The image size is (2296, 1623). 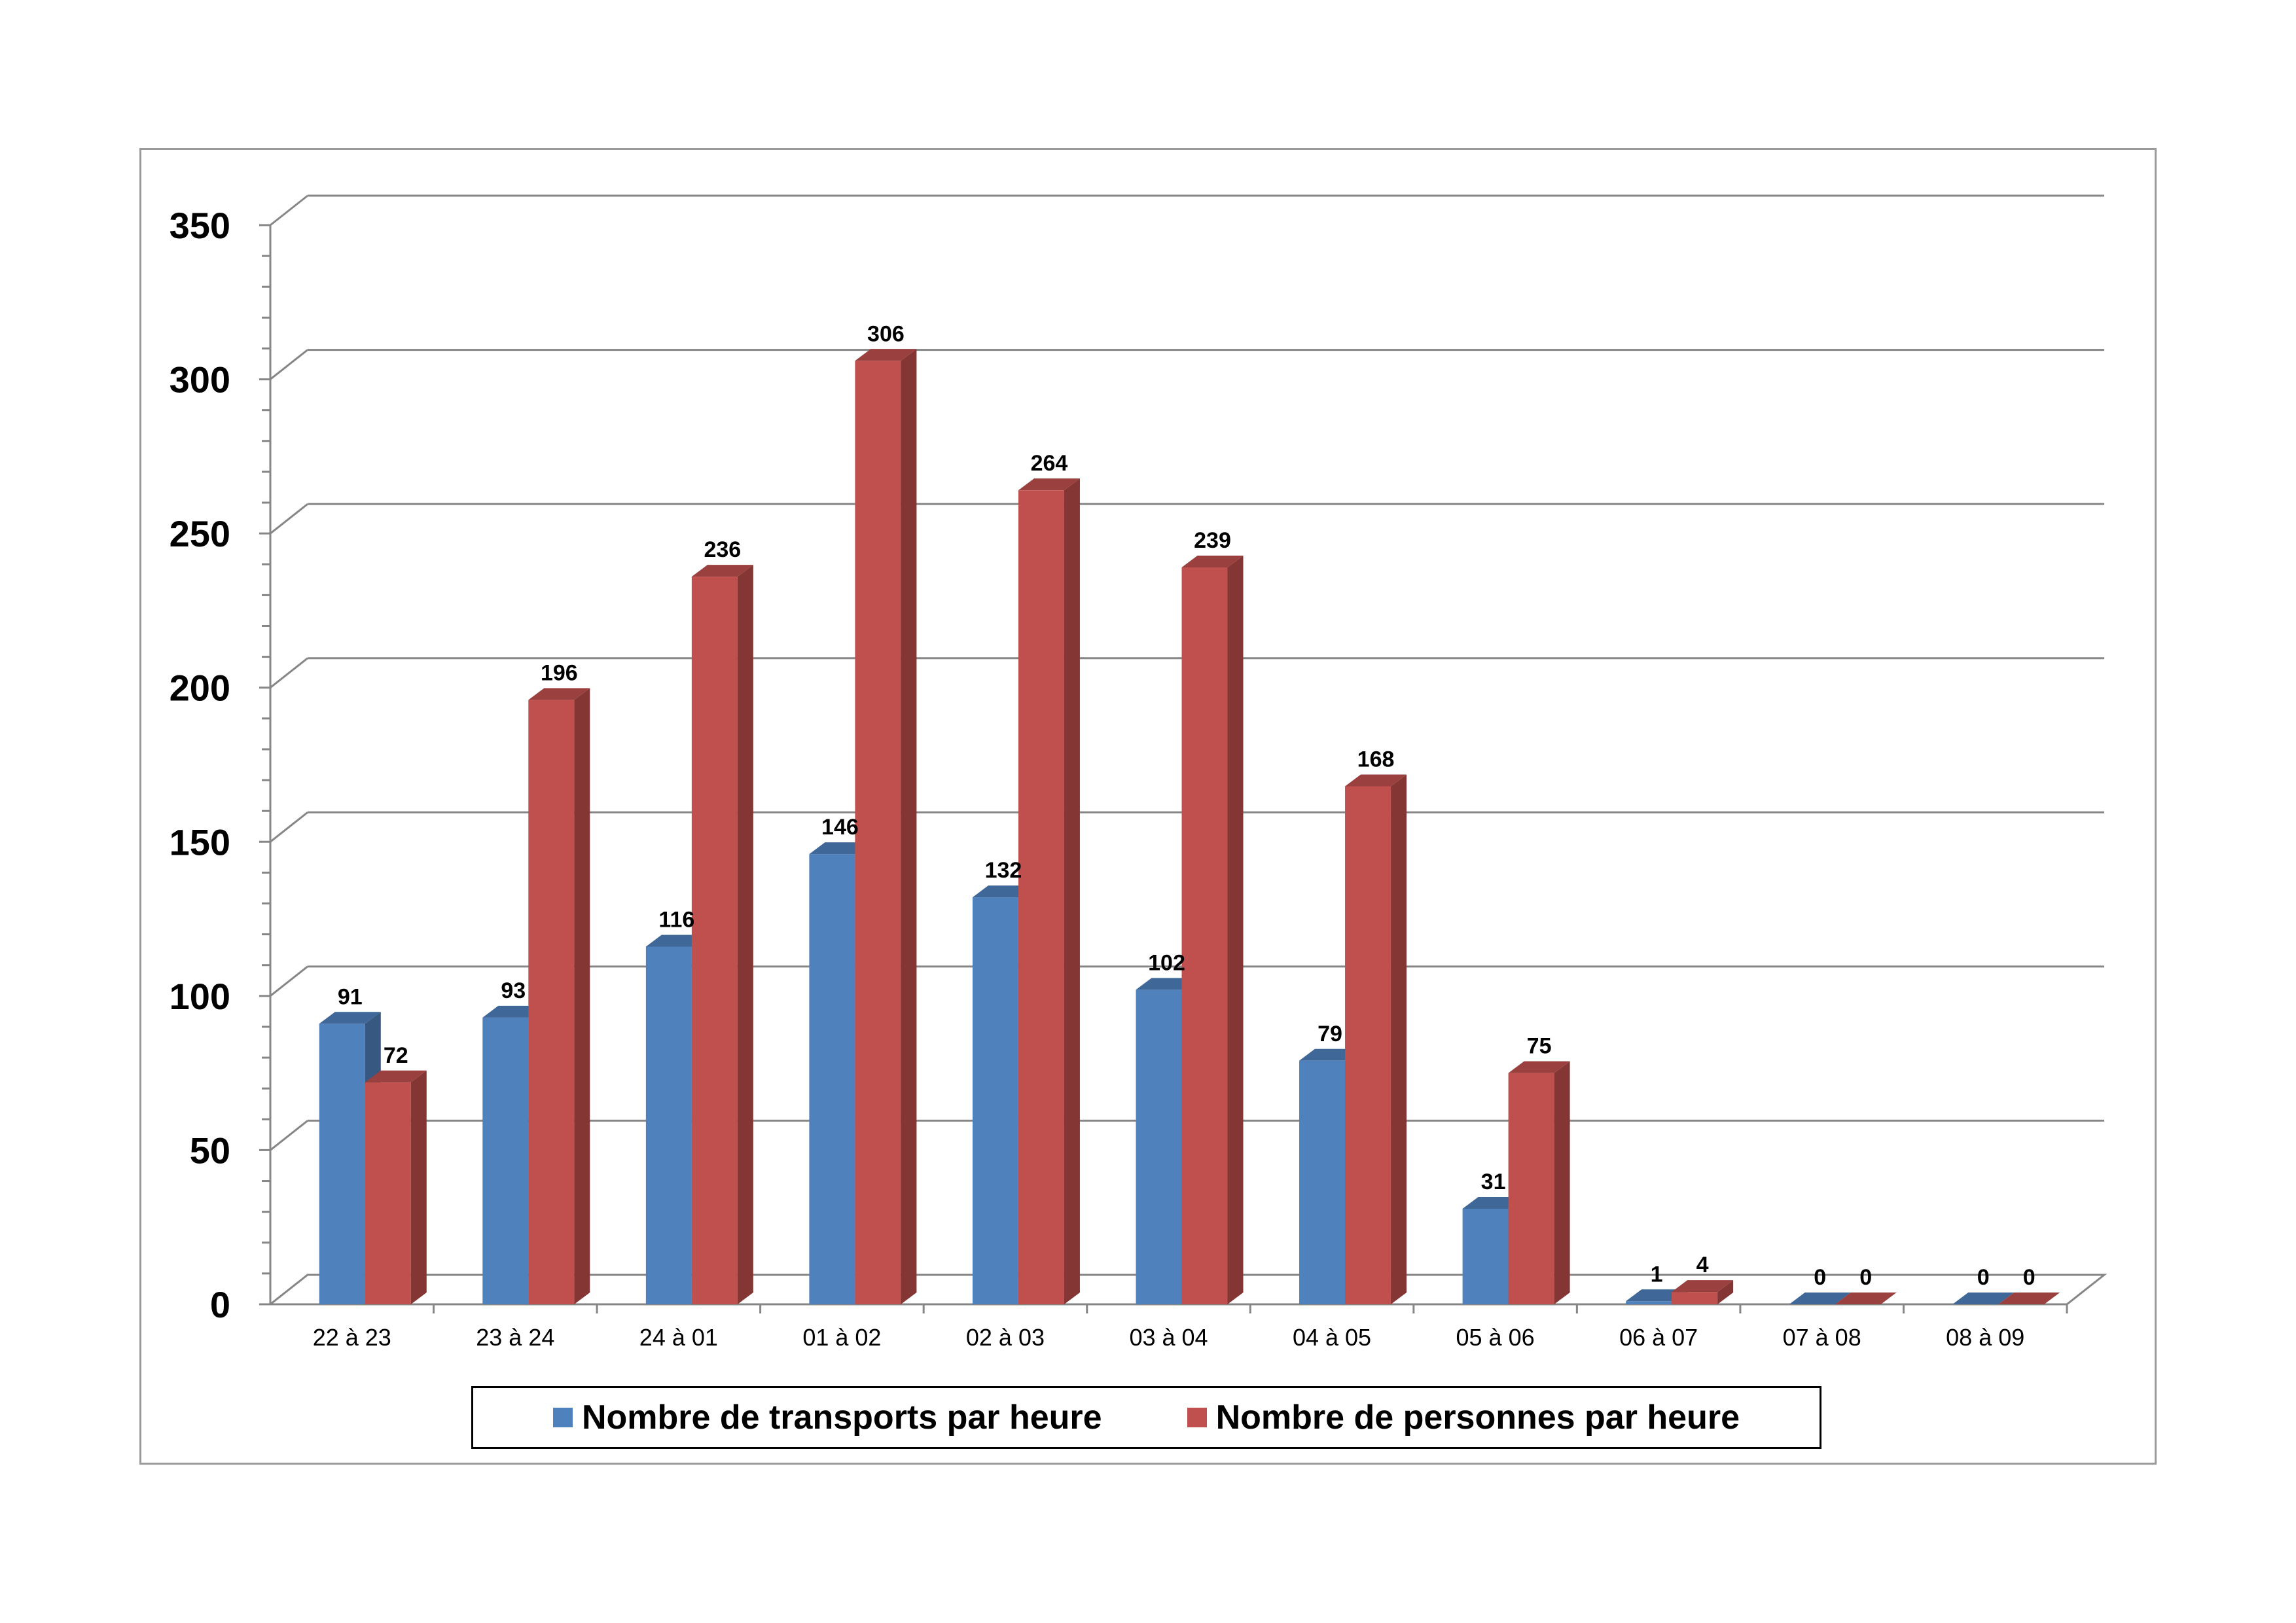 I want to click on data-label: 31, so click(x=1494, y=1181).